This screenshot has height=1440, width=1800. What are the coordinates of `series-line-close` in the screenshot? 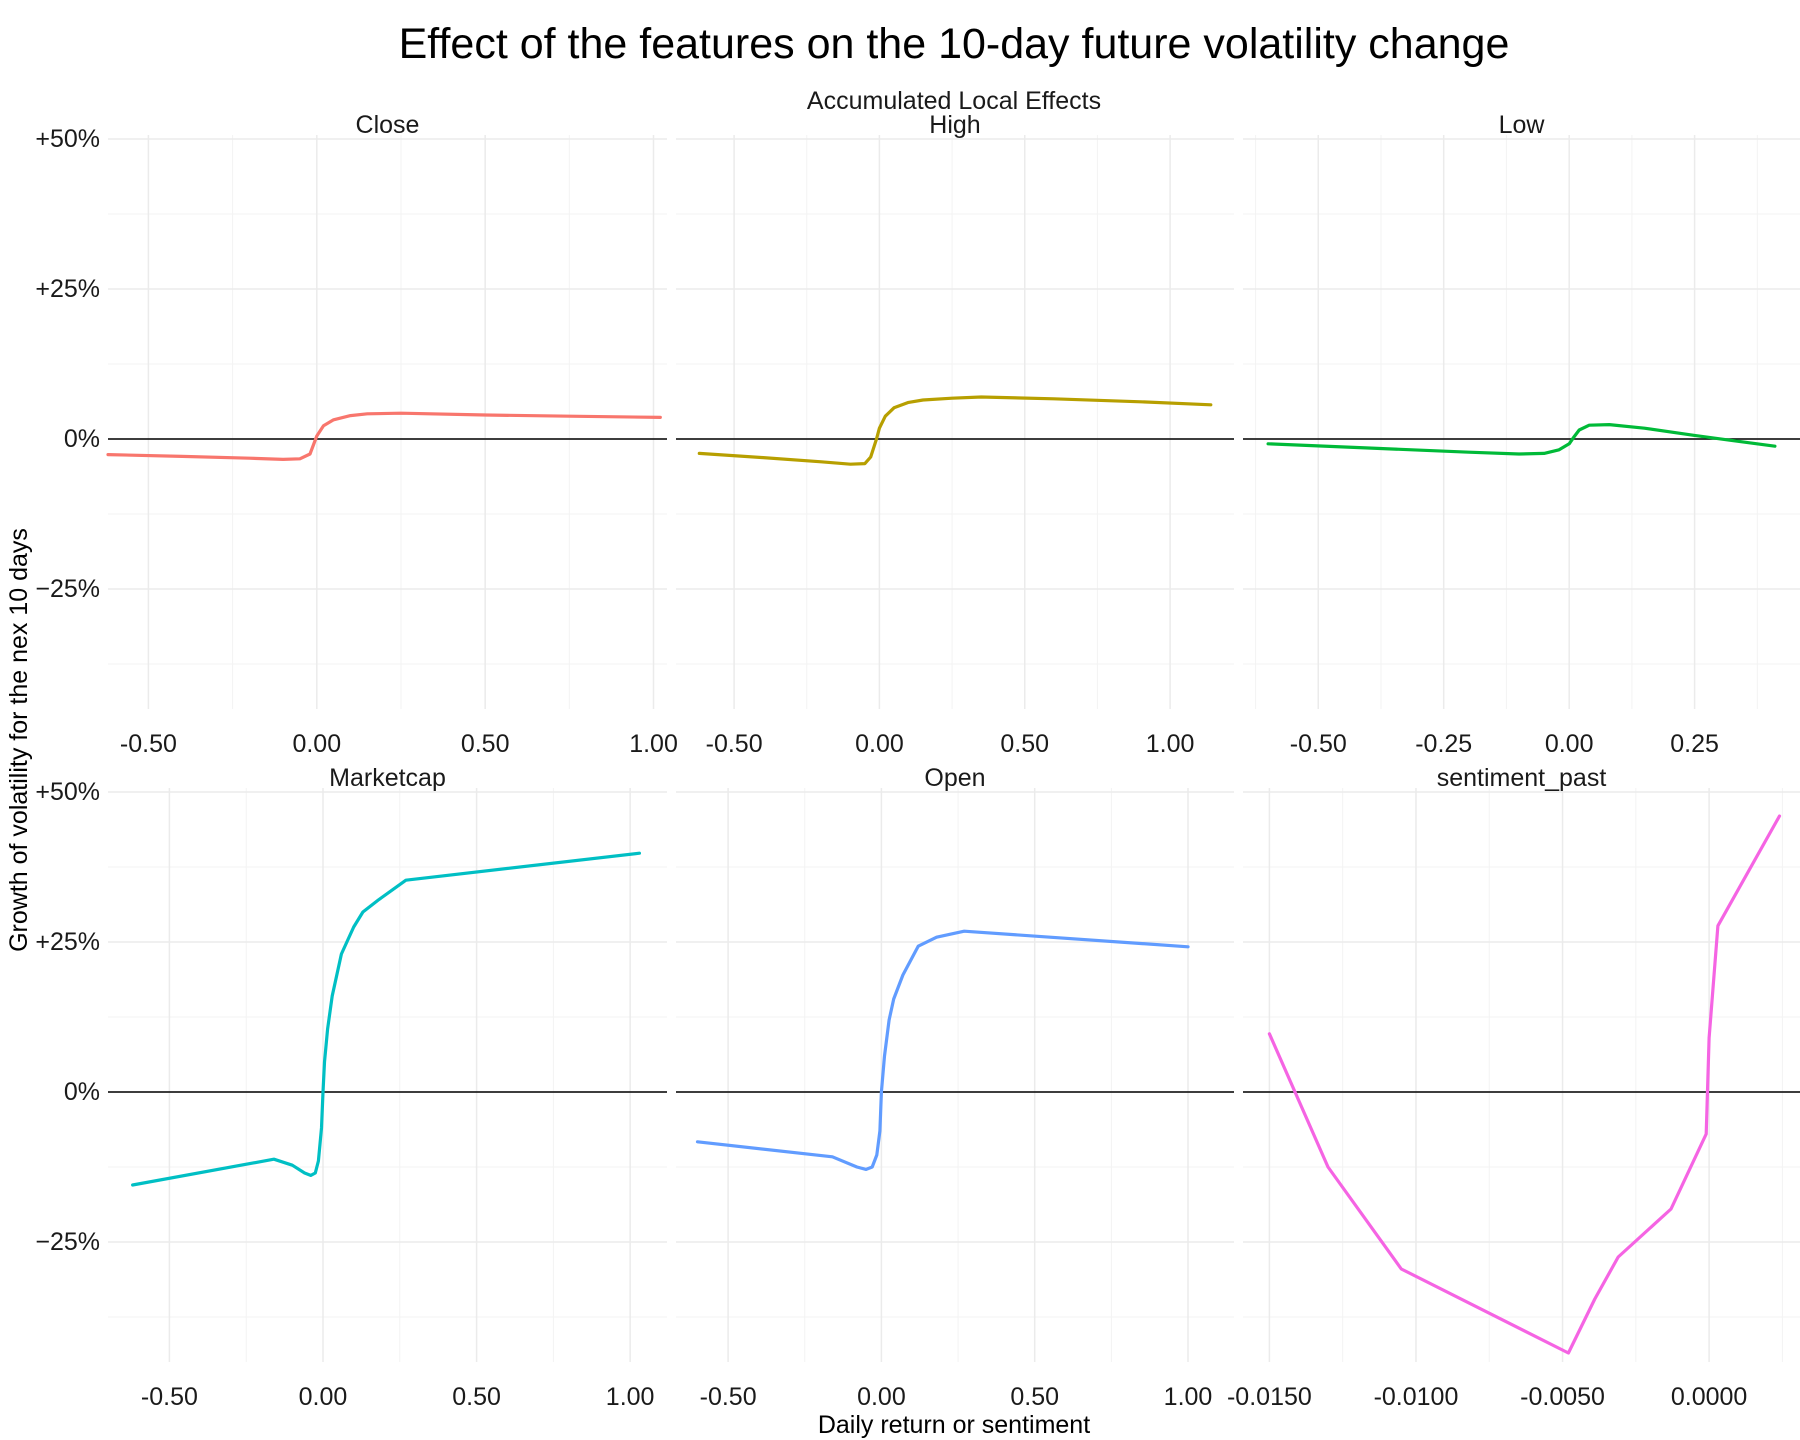 It's located at (384, 436).